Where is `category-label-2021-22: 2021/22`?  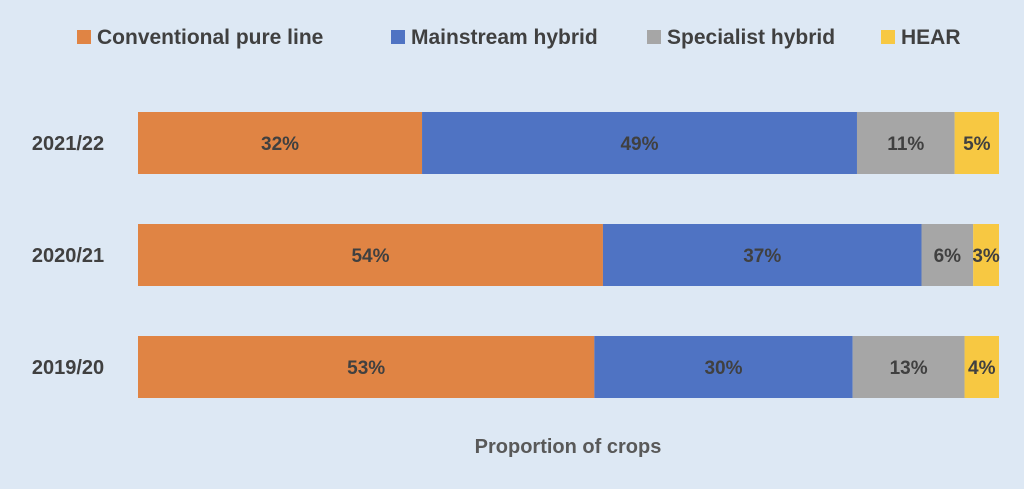 category-label-2021-22: 2021/22 is located at coordinates (68, 144).